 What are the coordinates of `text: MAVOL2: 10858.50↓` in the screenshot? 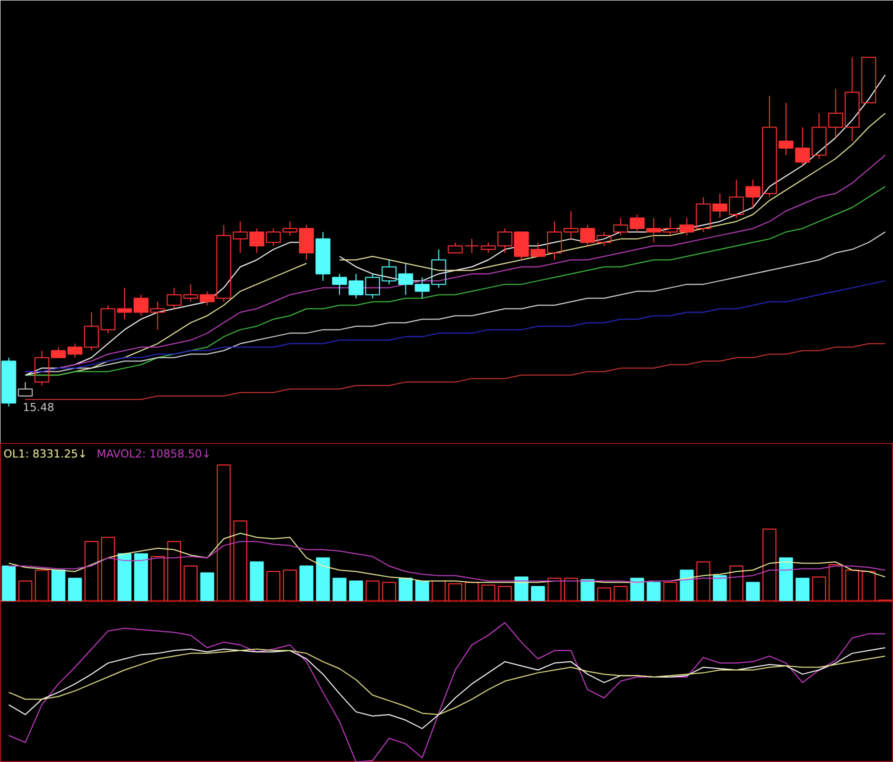 It's located at (154, 454).